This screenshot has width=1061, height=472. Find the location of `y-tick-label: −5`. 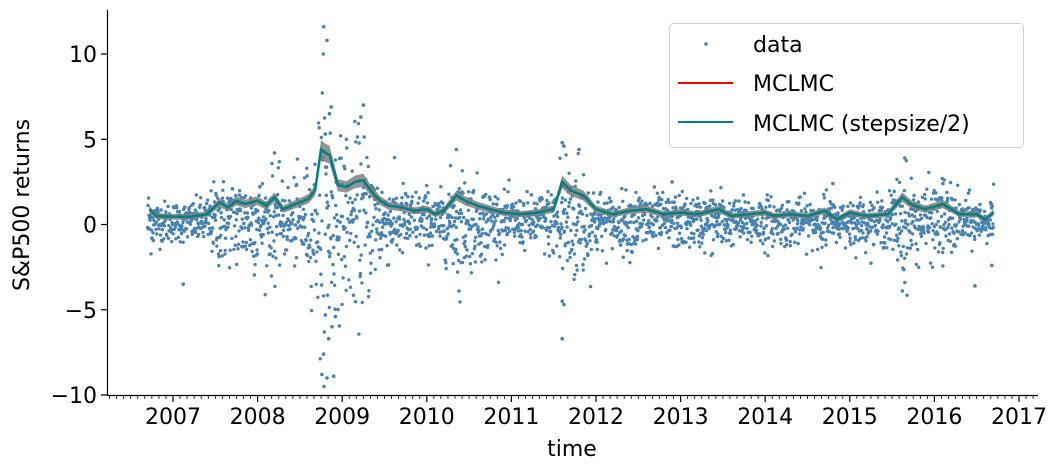

y-tick-label: −5 is located at coordinates (81, 311).